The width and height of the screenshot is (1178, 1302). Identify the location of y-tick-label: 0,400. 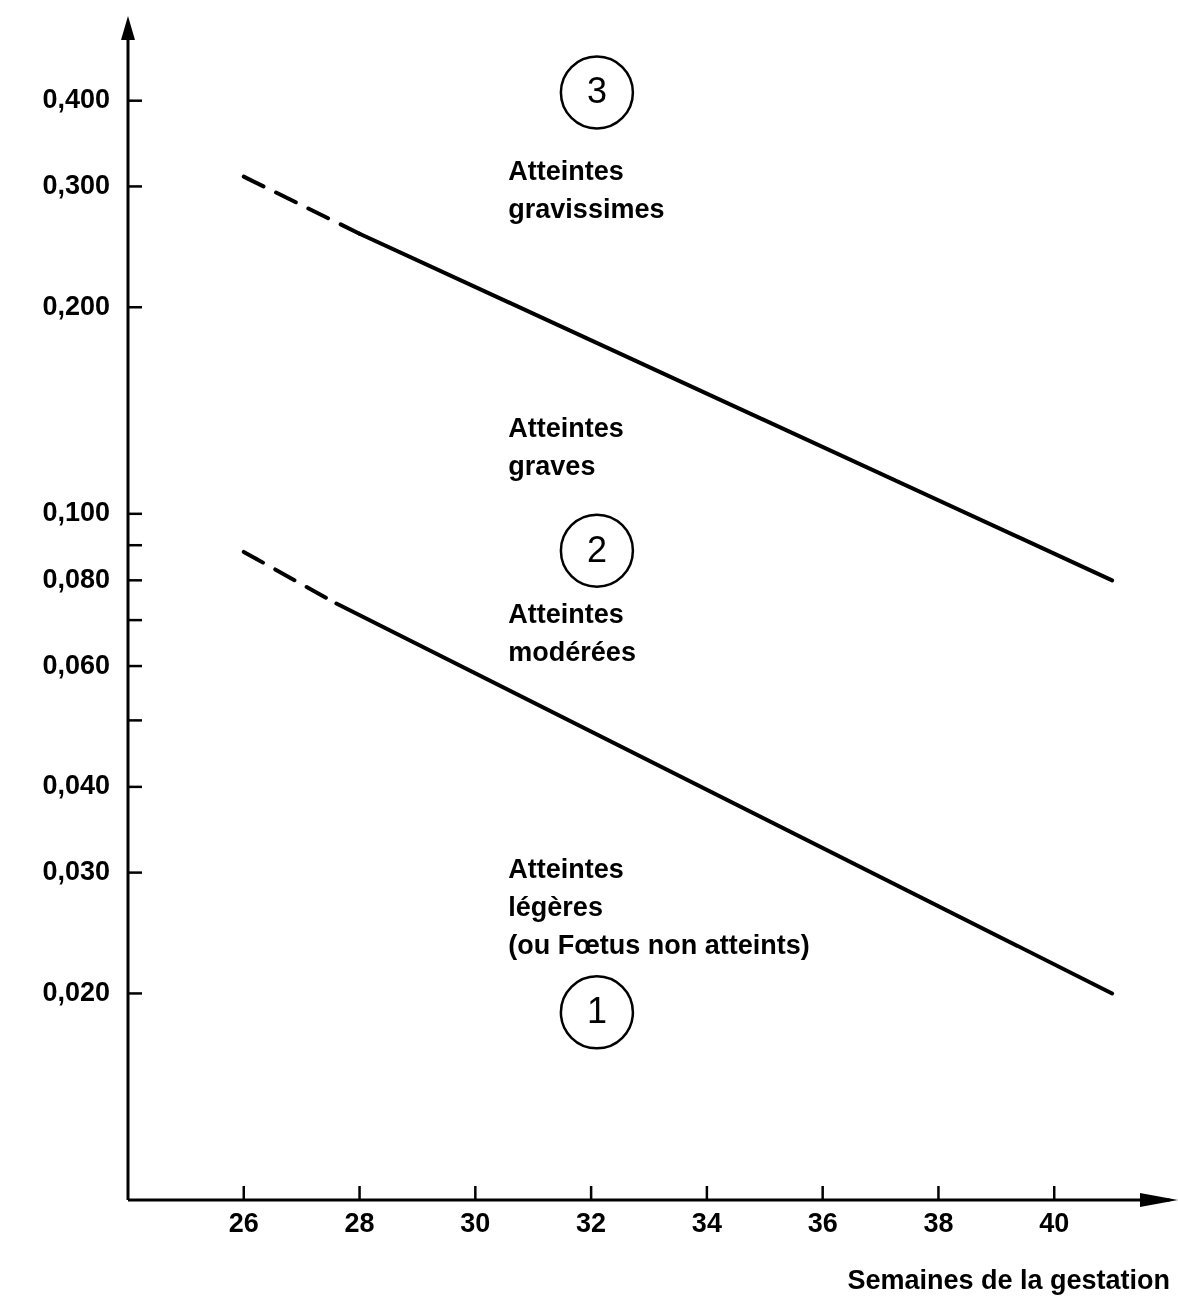
(76, 99).